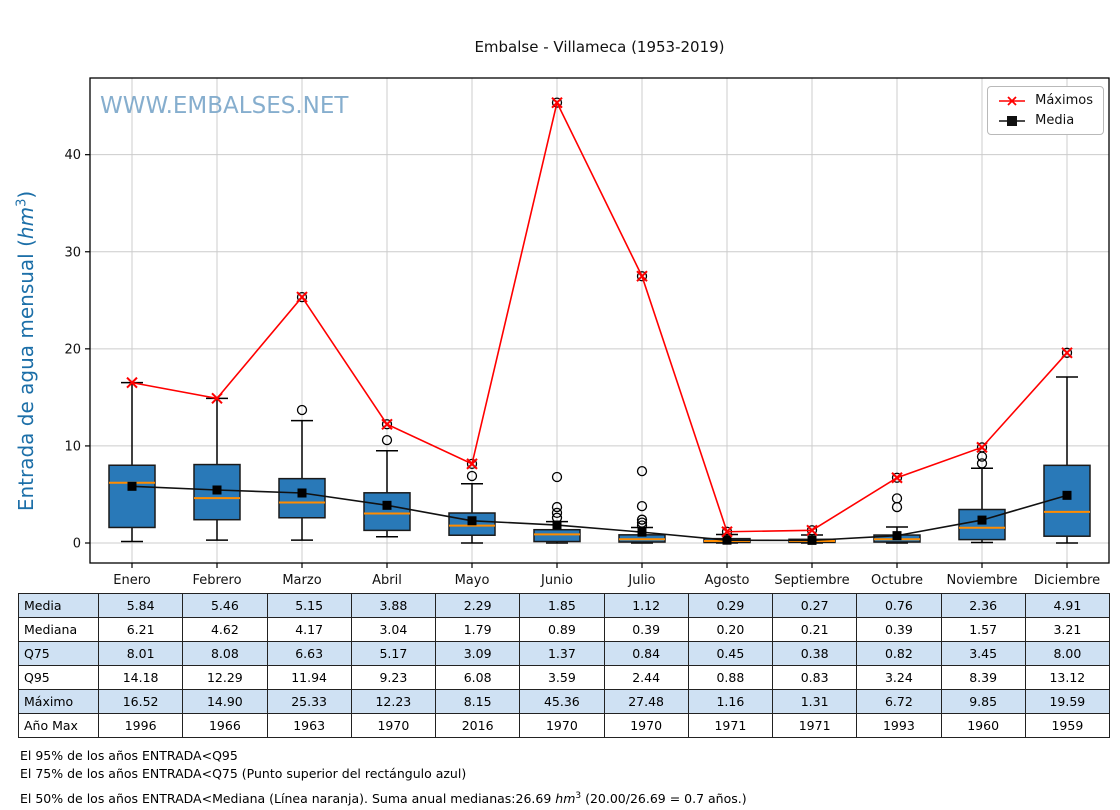 Image resolution: width=1120 pixels, height=810 pixels. What do you see at coordinates (217, 490) in the screenshot?
I see `mean-marker-febrero` at bounding box center [217, 490].